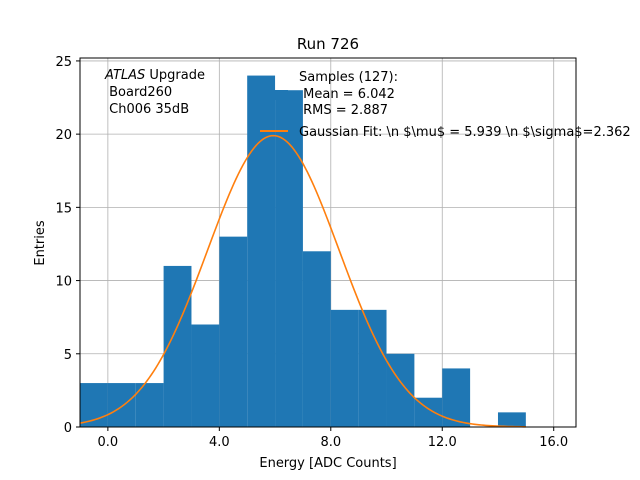  What do you see at coordinates (108, 442) in the screenshot?
I see `x-tick-label: 0.0` at bounding box center [108, 442].